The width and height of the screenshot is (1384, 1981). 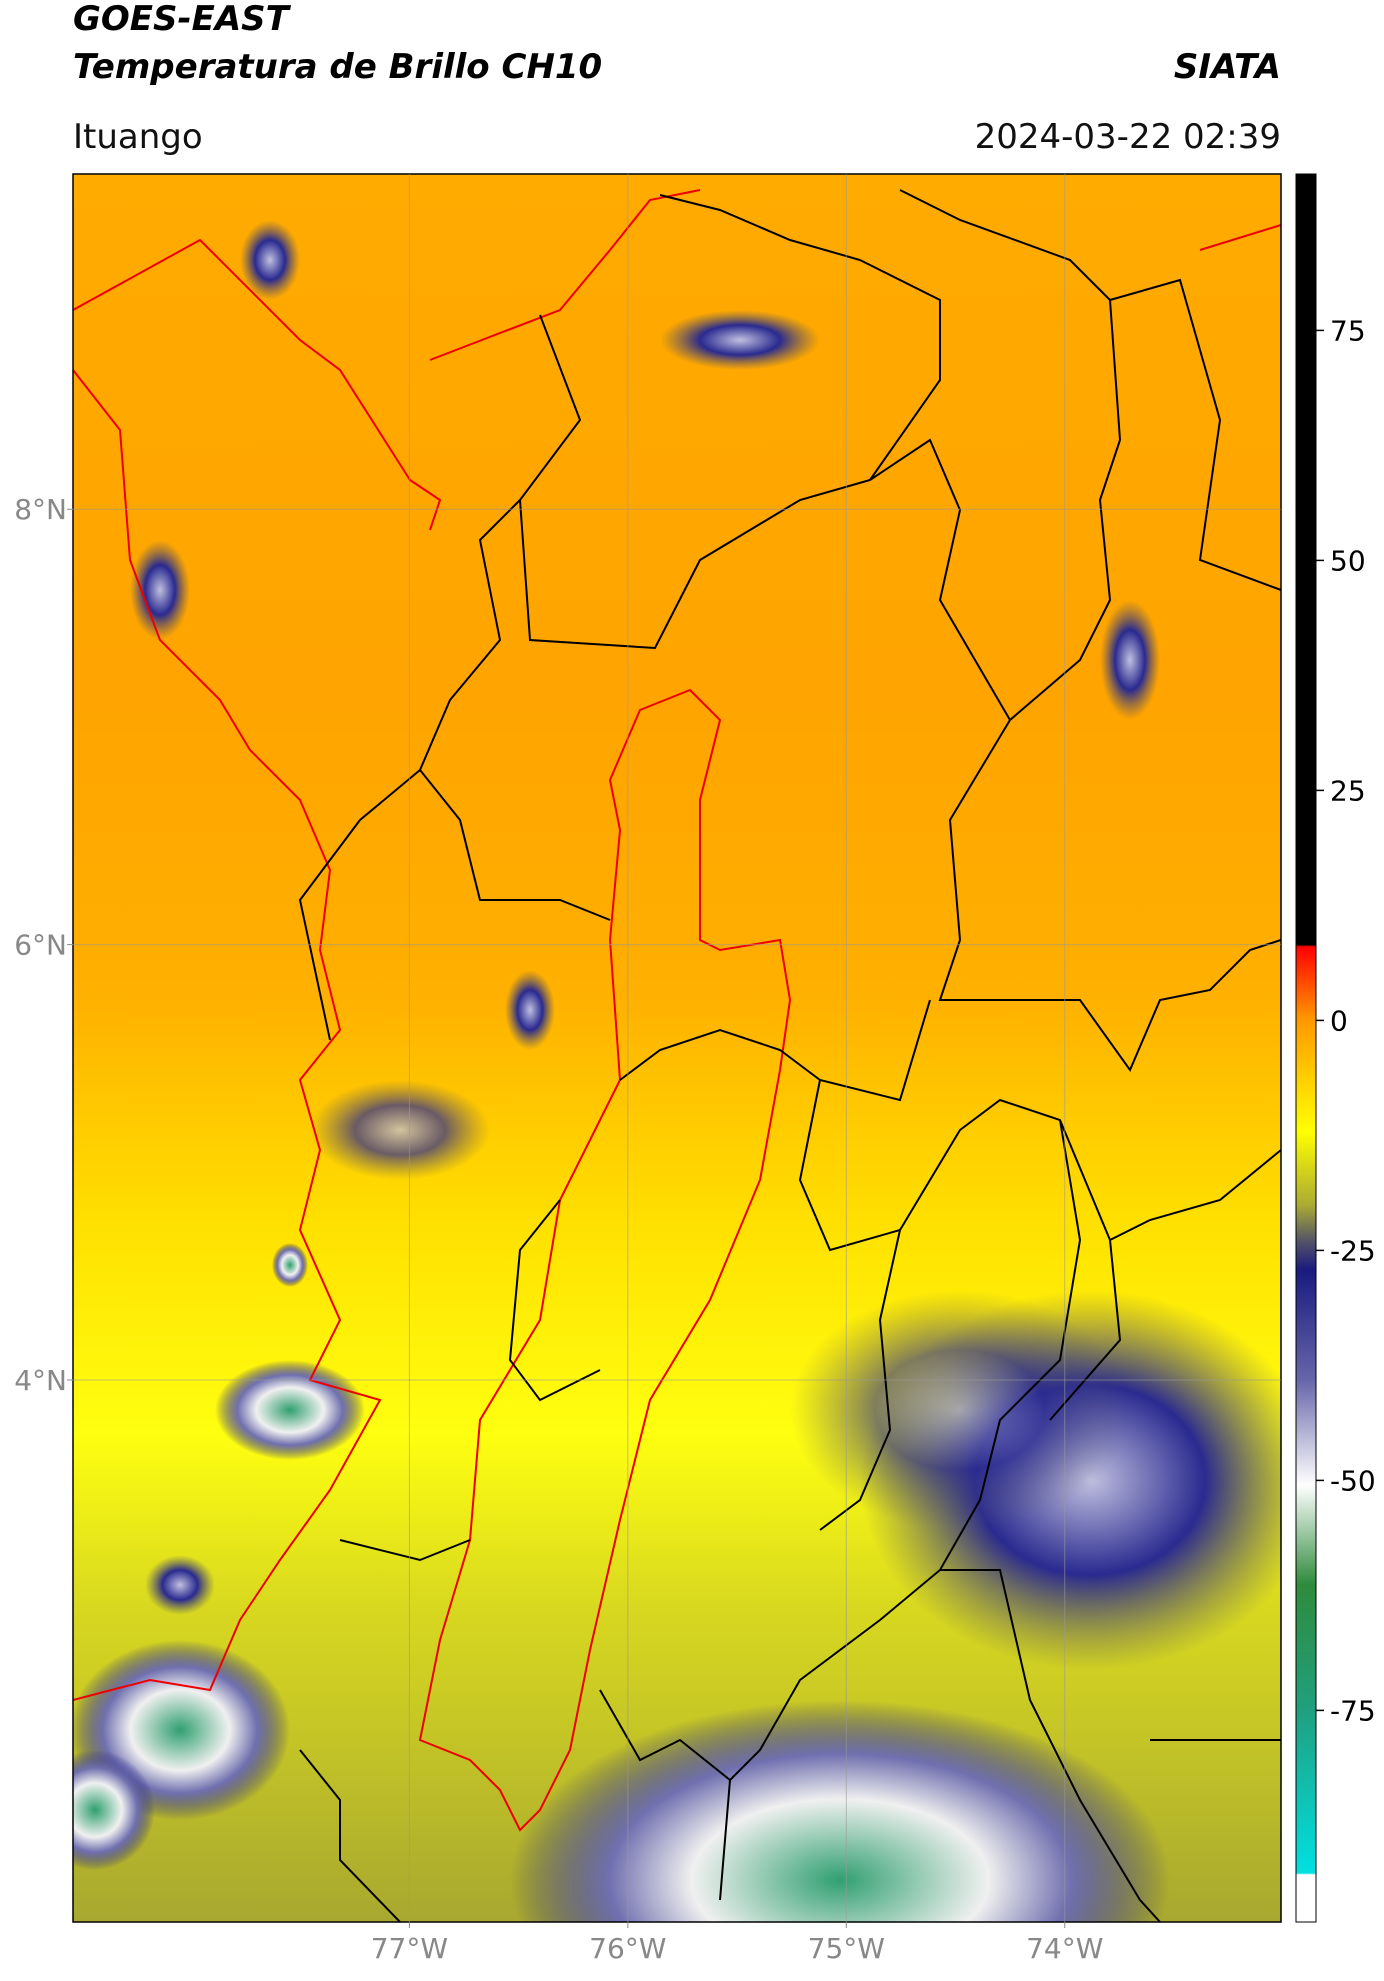 I want to click on colorbar-tick-label: 50, so click(x=1348, y=560).